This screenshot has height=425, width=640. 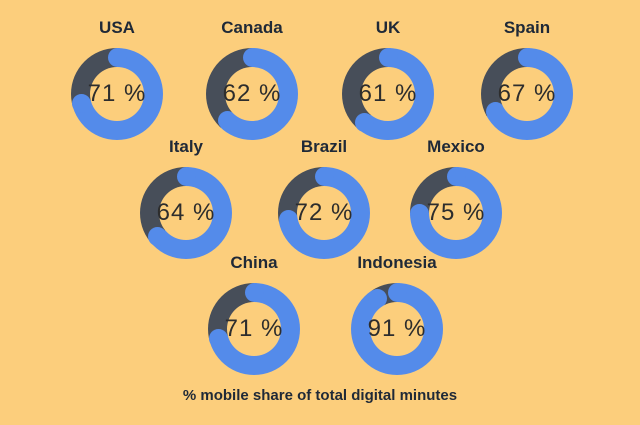 I want to click on donut-ring: 64 %, so click(x=186, y=213).